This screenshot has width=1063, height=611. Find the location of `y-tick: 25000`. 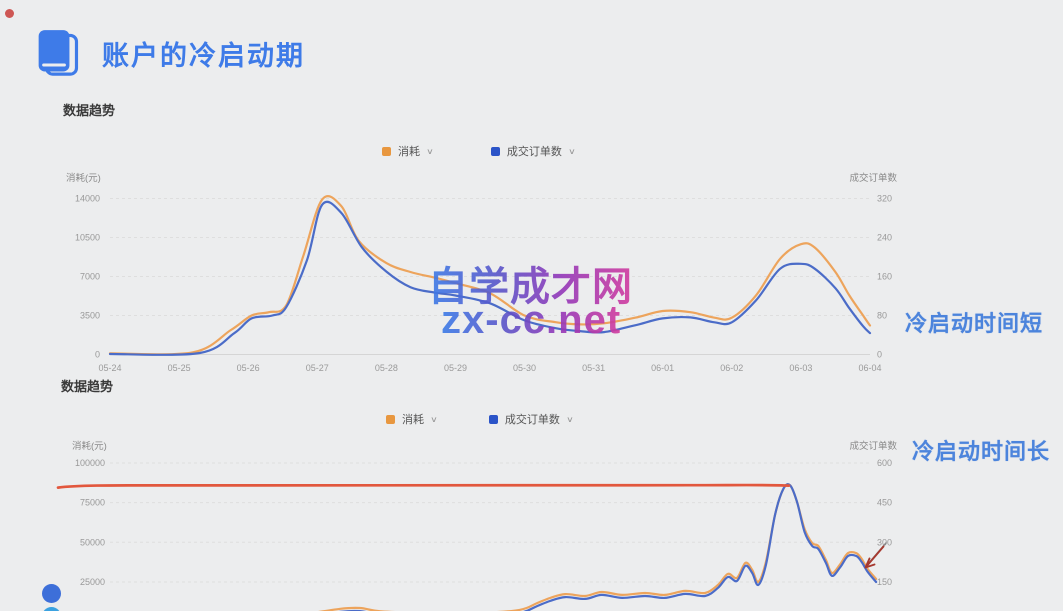

y-tick: 25000 is located at coordinates (92, 582).